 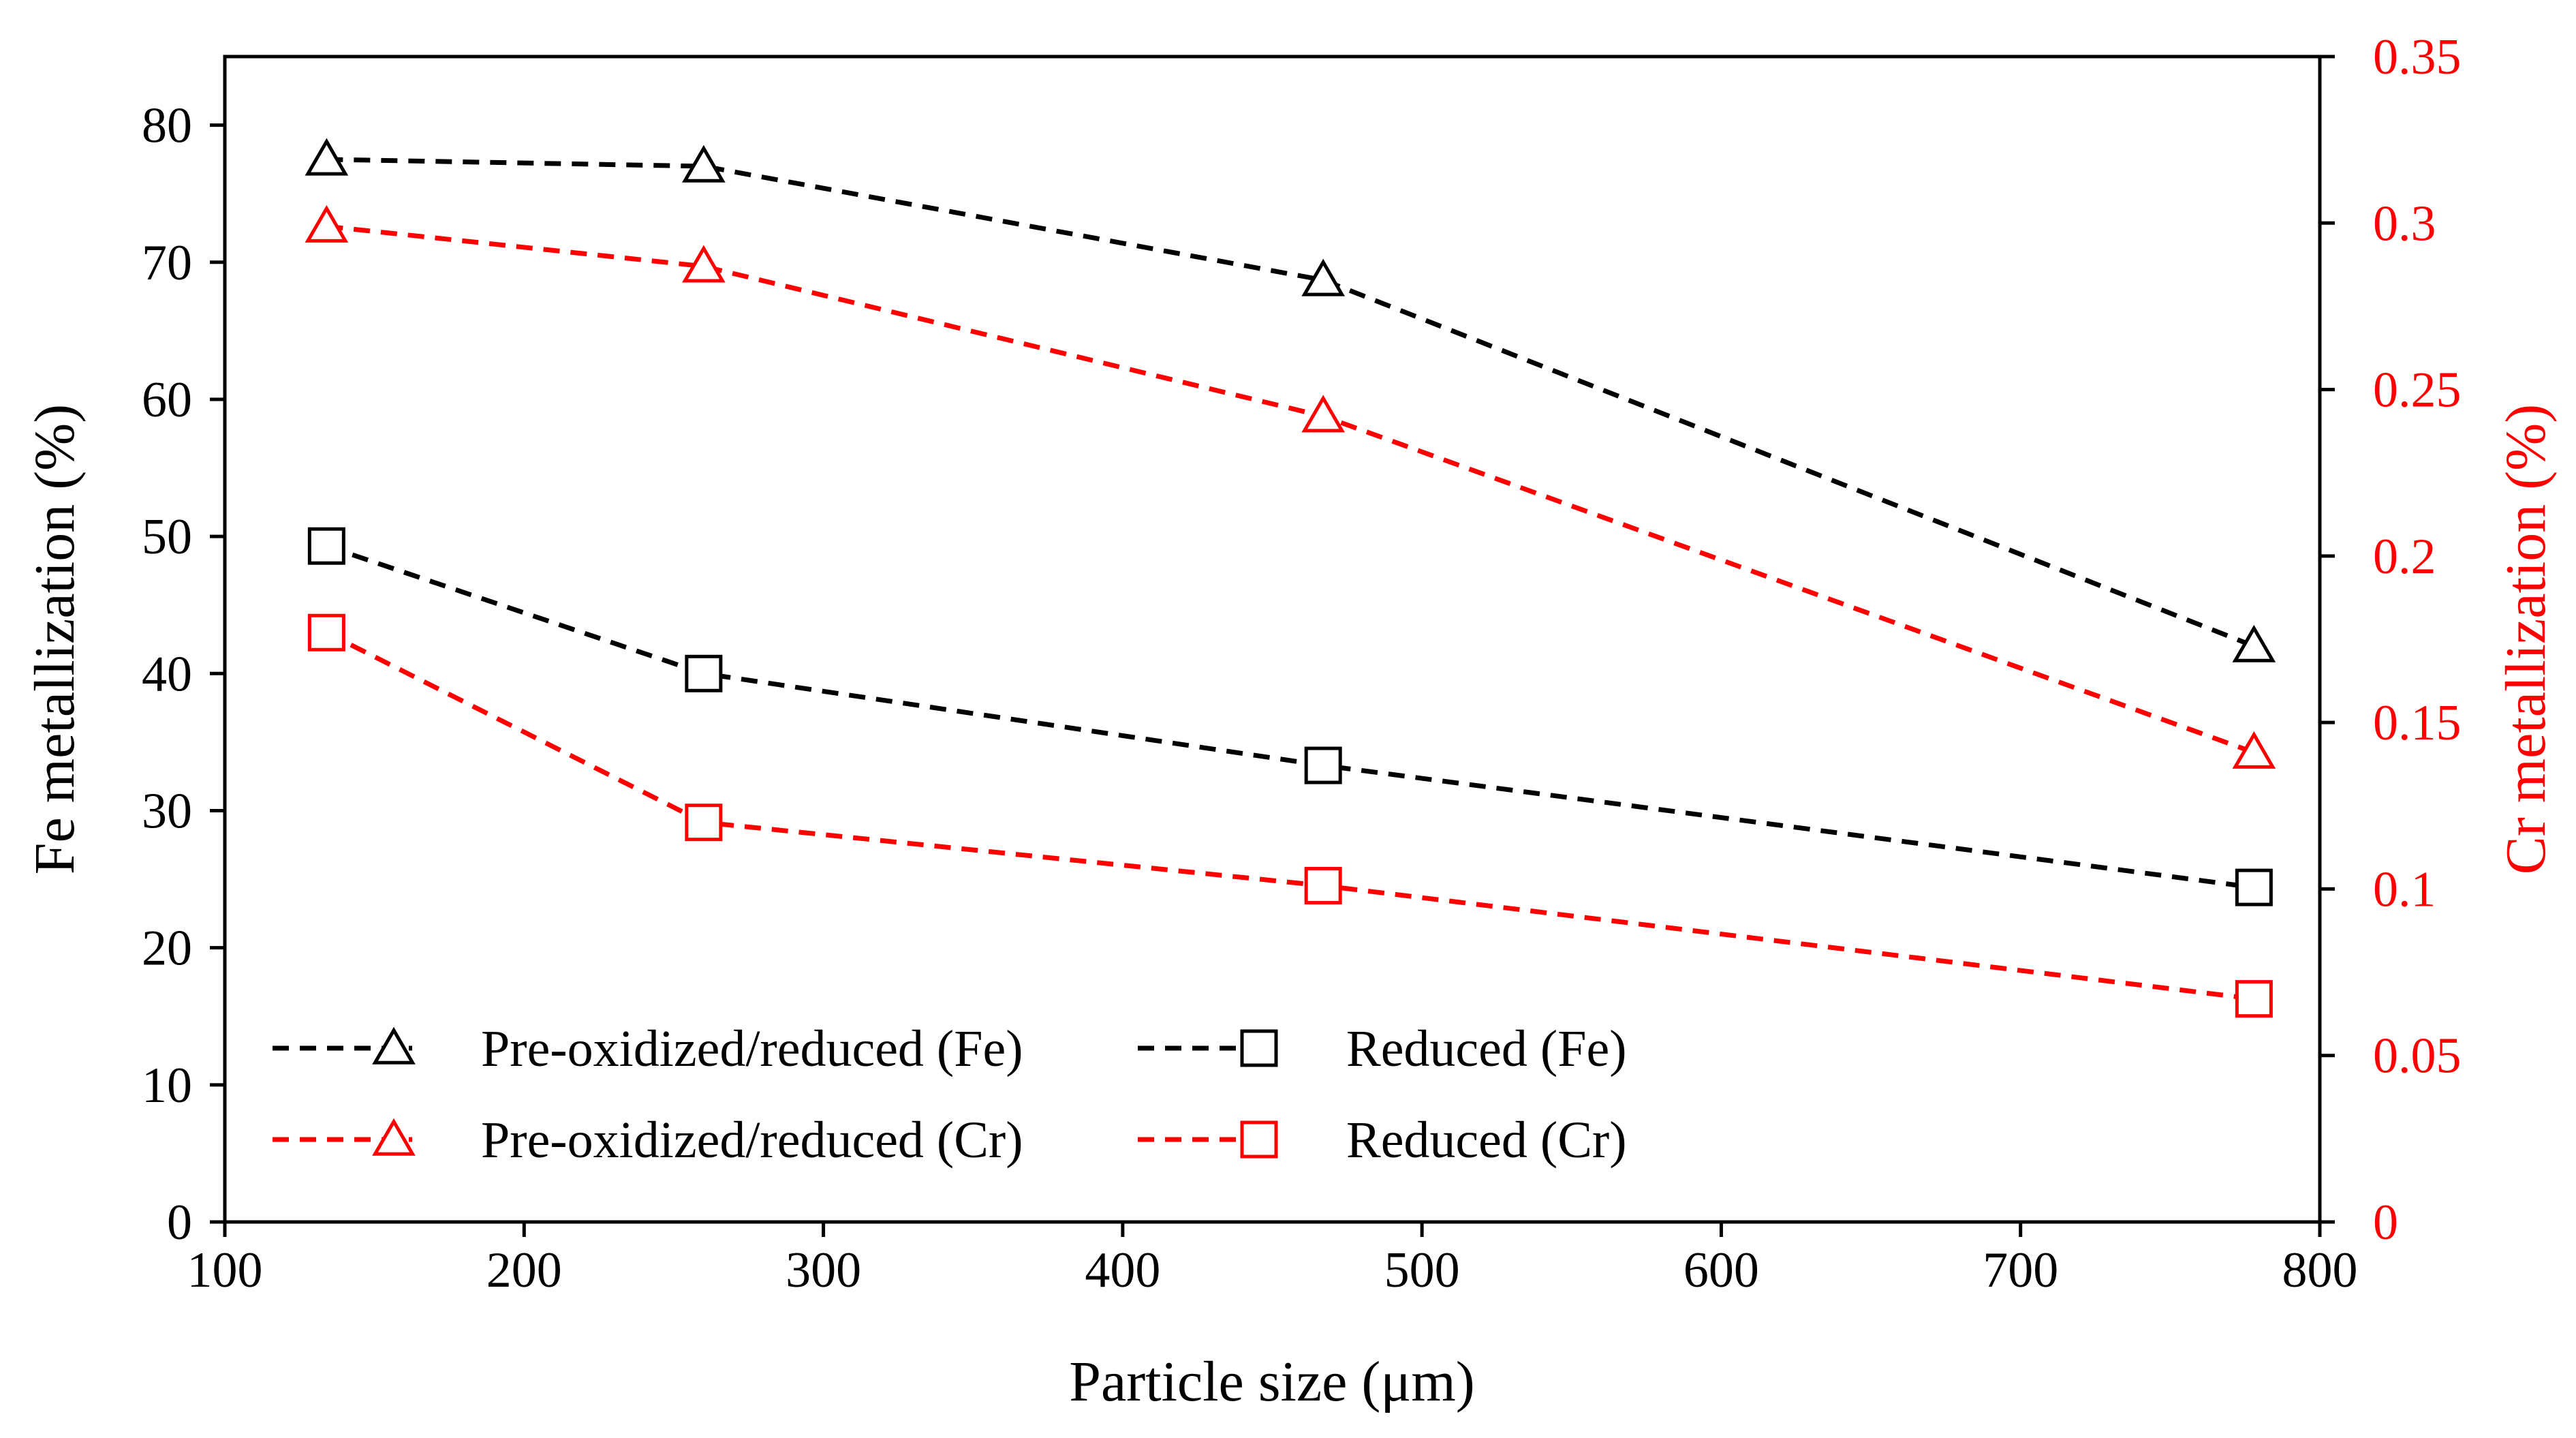 I want to click on y-tick-label: 70, so click(x=167, y=263).